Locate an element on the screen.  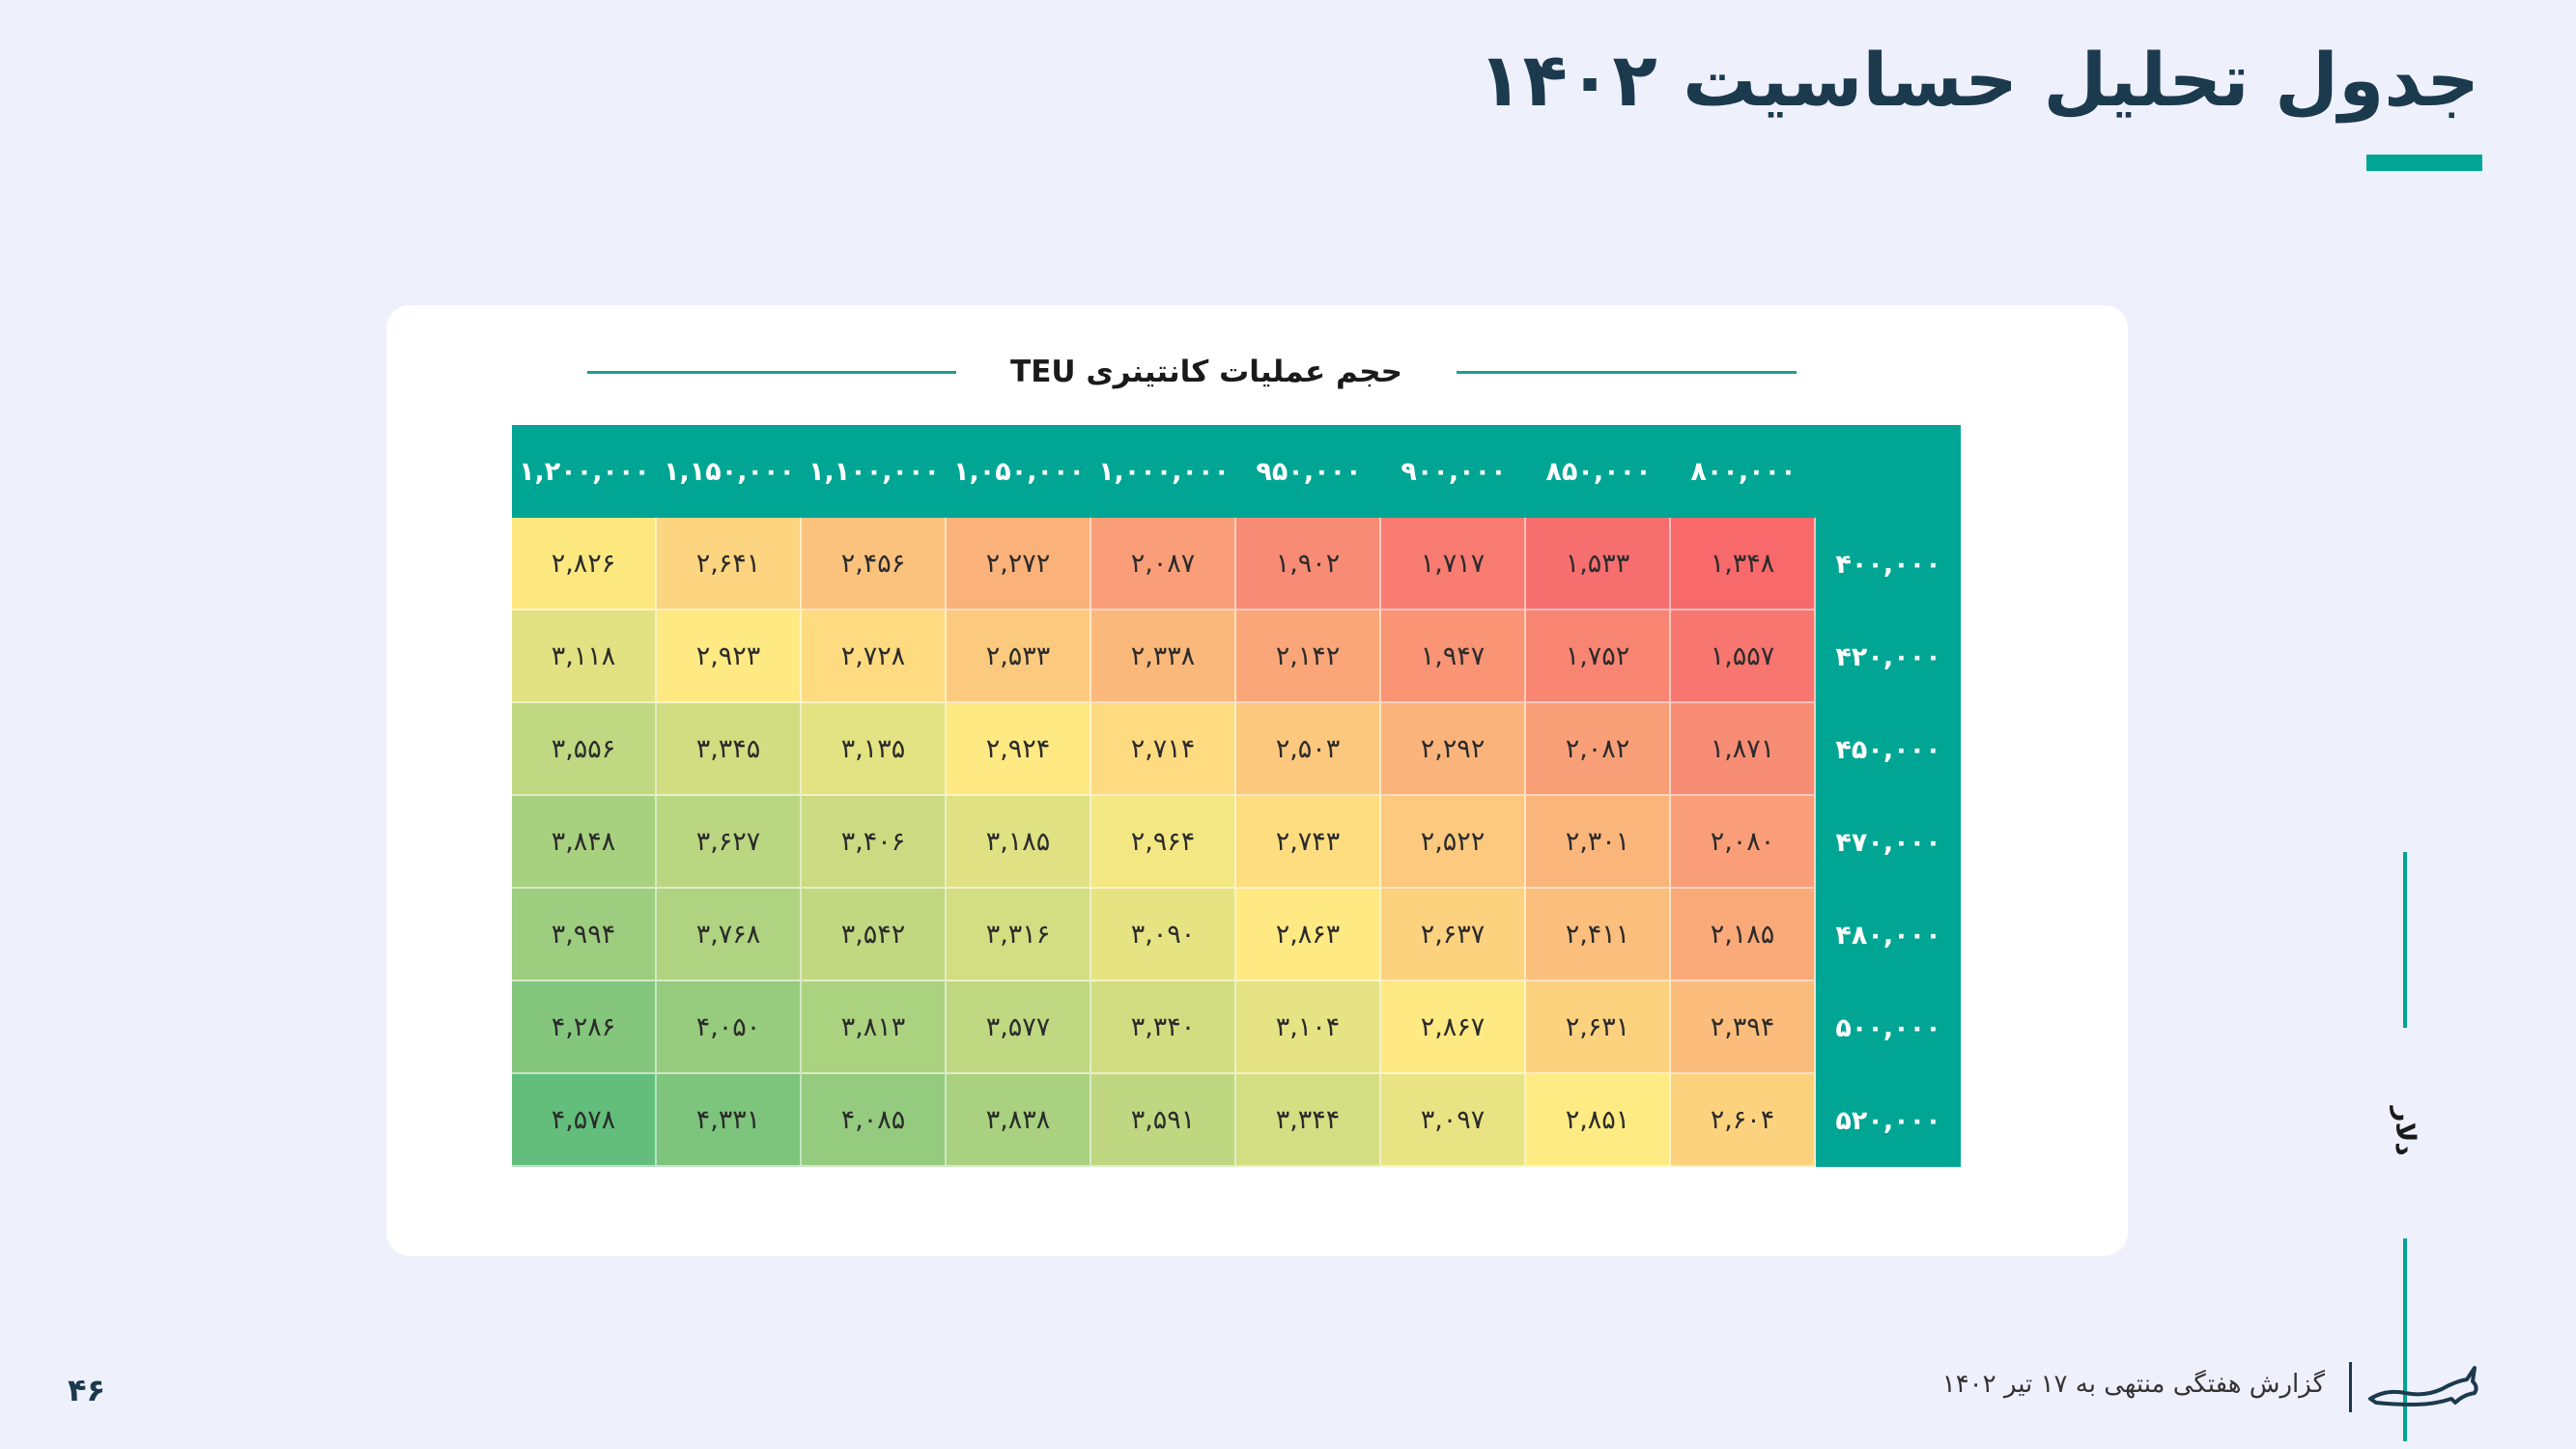
table-cell: ۲,۶۳۷ is located at coordinates (1453, 935).